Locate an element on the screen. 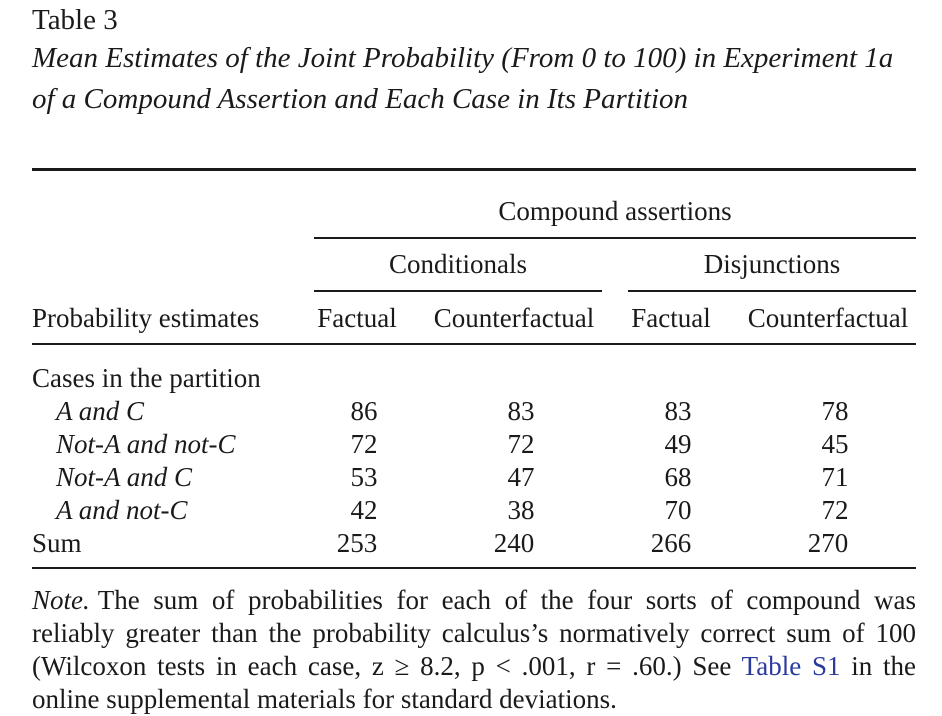 Image resolution: width=942 pixels, height=716 pixels. bottom-rule is located at coordinates (474, 568).